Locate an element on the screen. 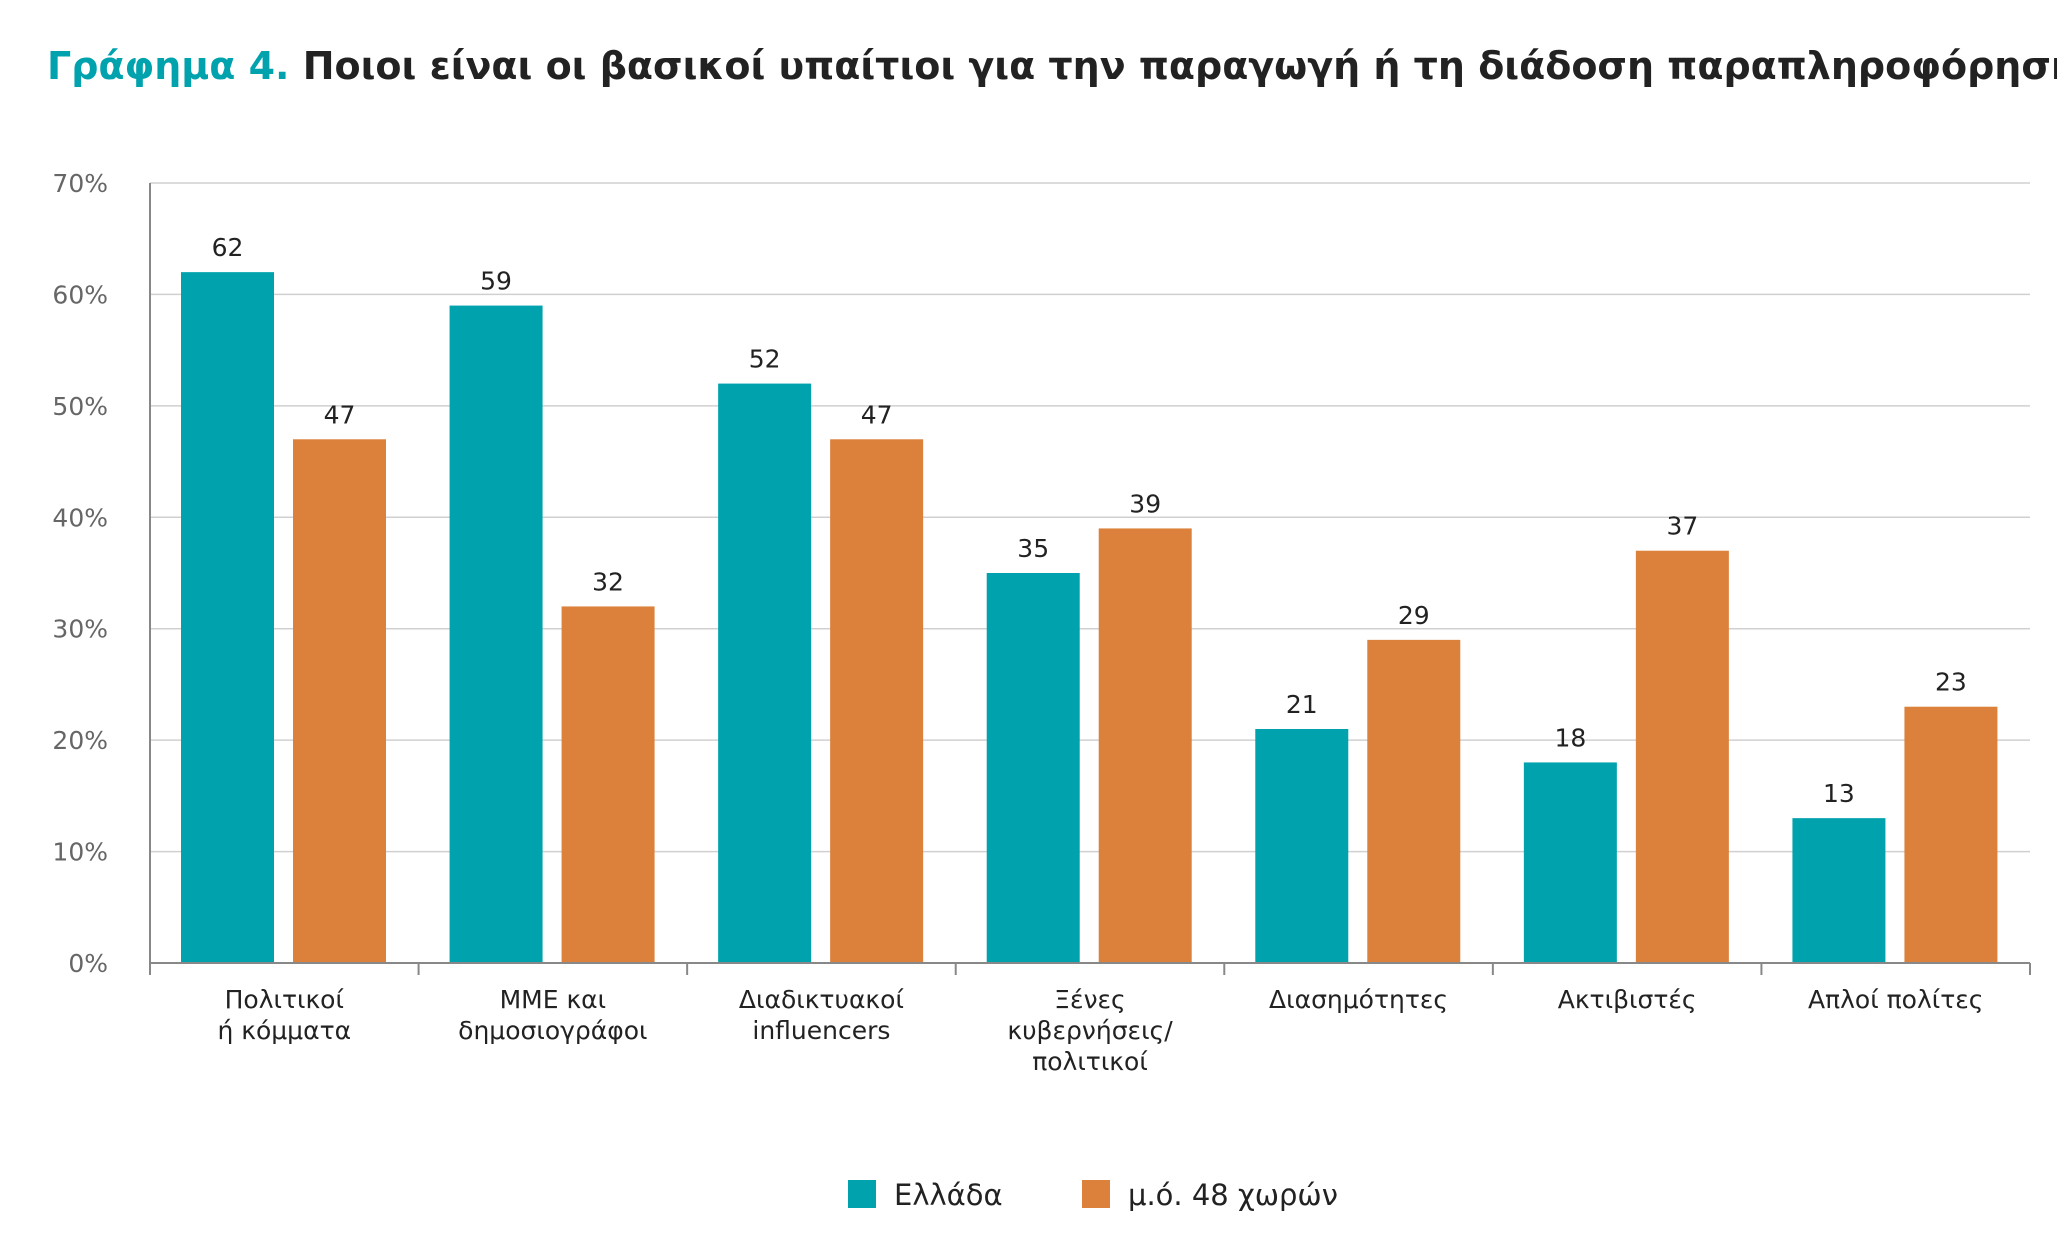  x-tick-label: Ακτιβιστές is located at coordinates (1627, 999).